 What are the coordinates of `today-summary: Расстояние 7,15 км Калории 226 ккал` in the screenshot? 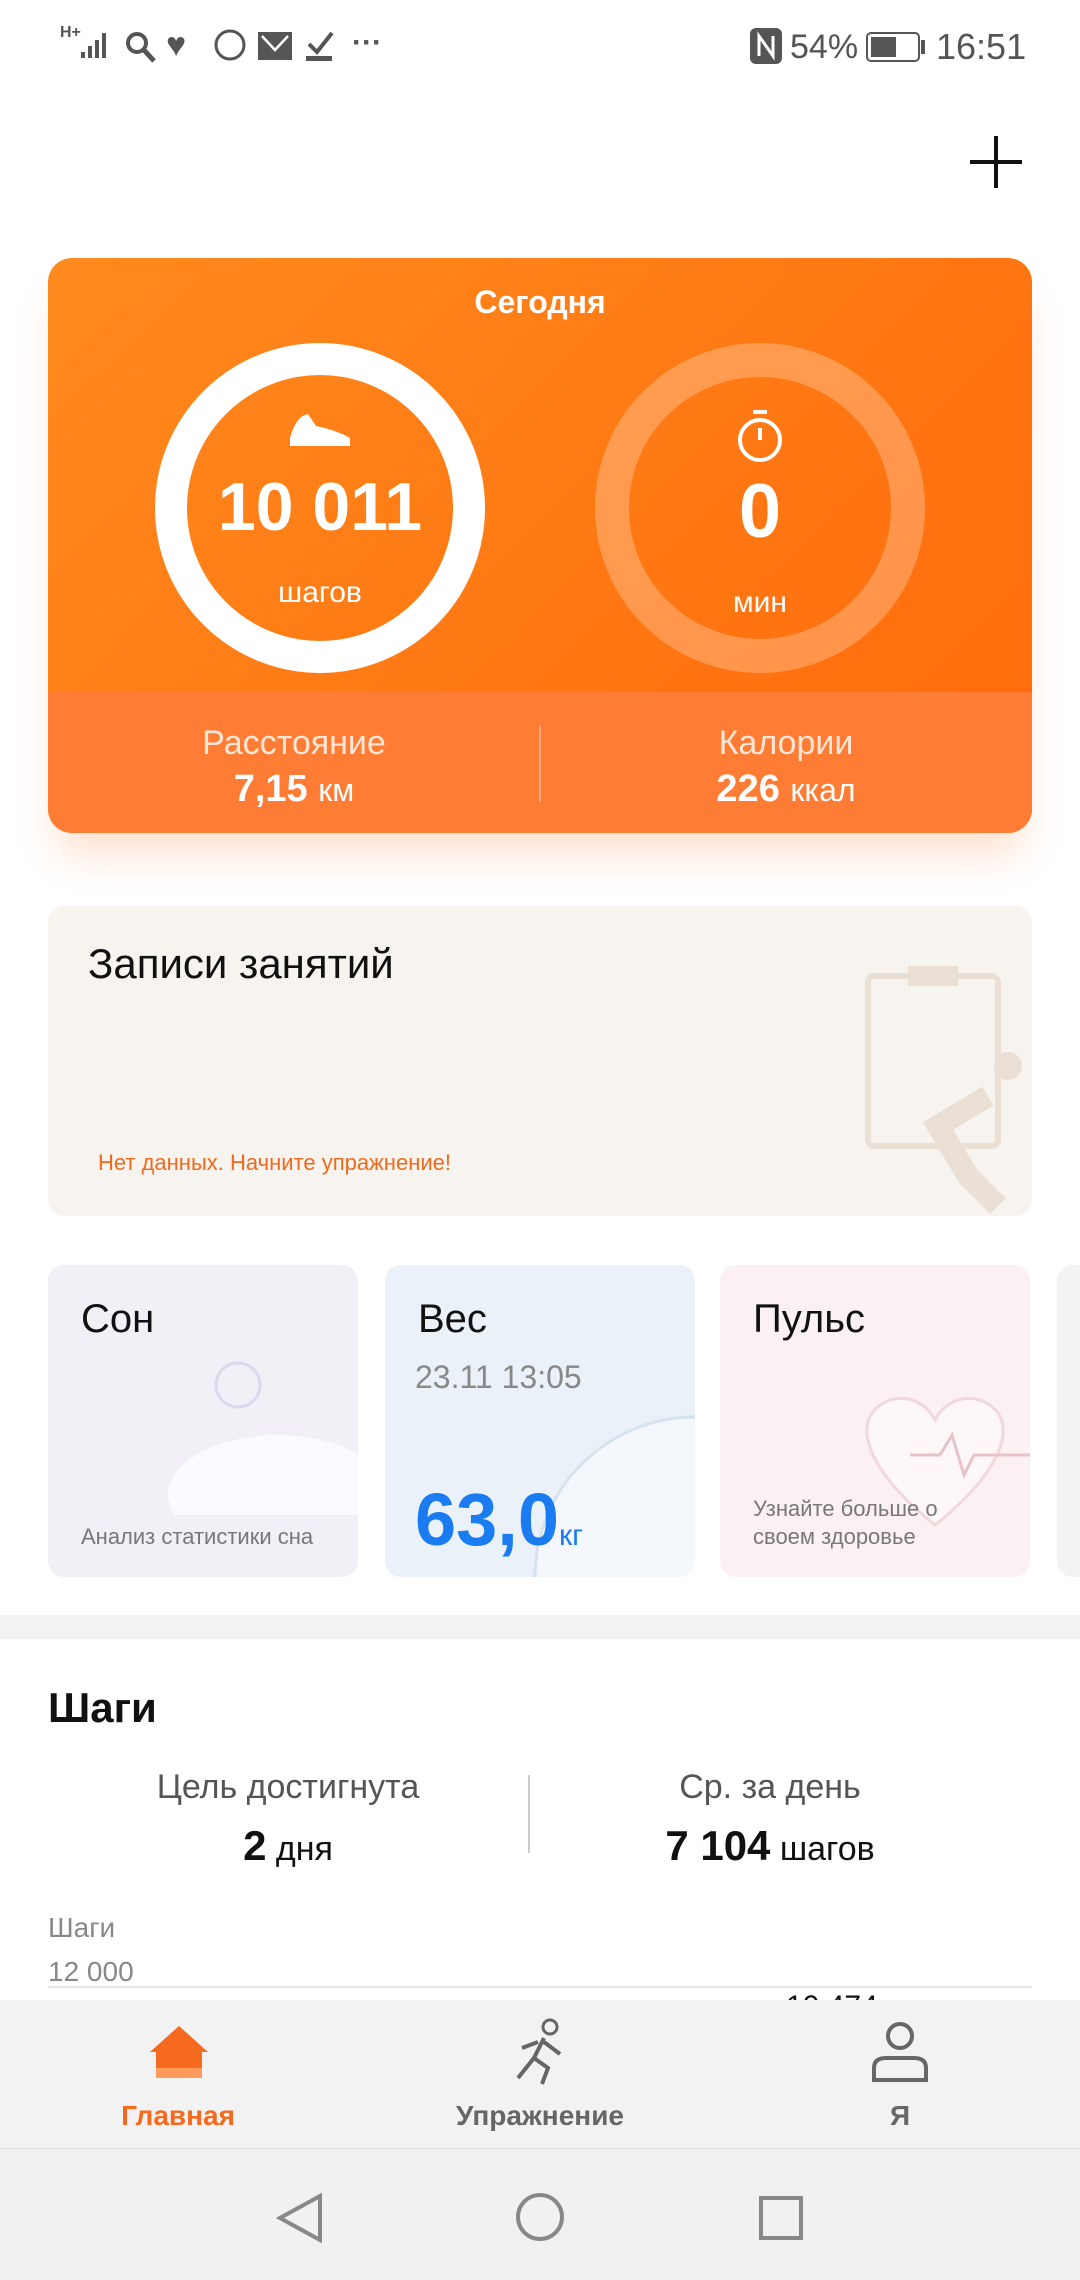 It's located at (540, 762).